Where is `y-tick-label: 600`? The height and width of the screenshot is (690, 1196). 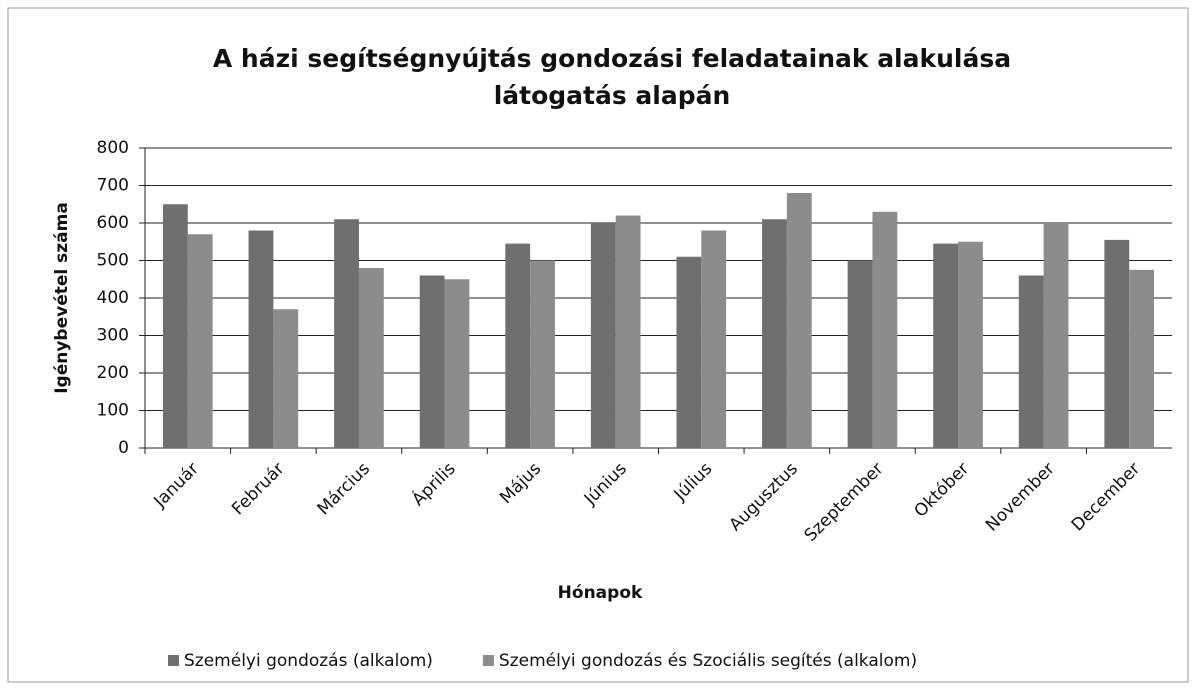
y-tick-label: 600 is located at coordinates (113, 223).